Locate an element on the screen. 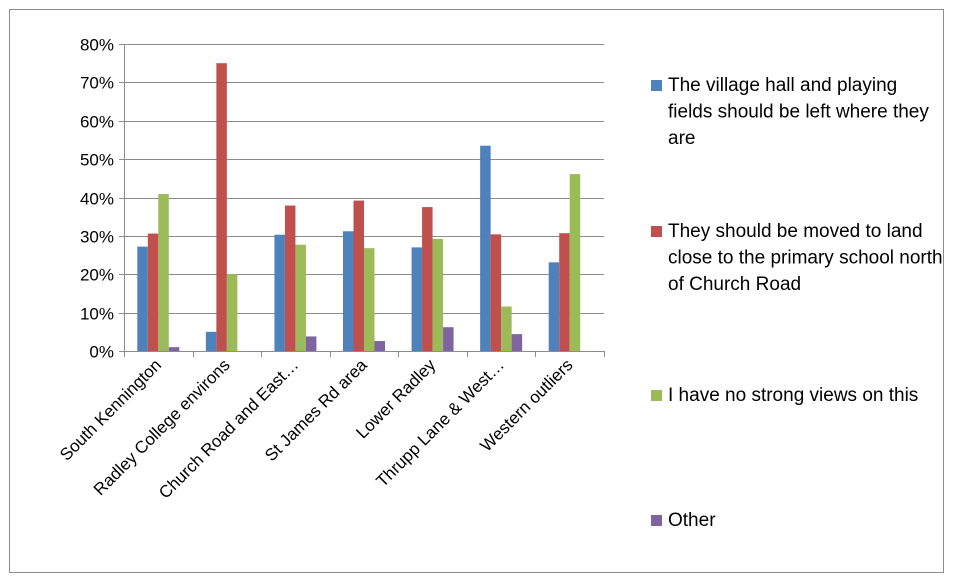 This screenshot has height=588, width=954. y-tick-label: 80% is located at coordinates (97, 45).